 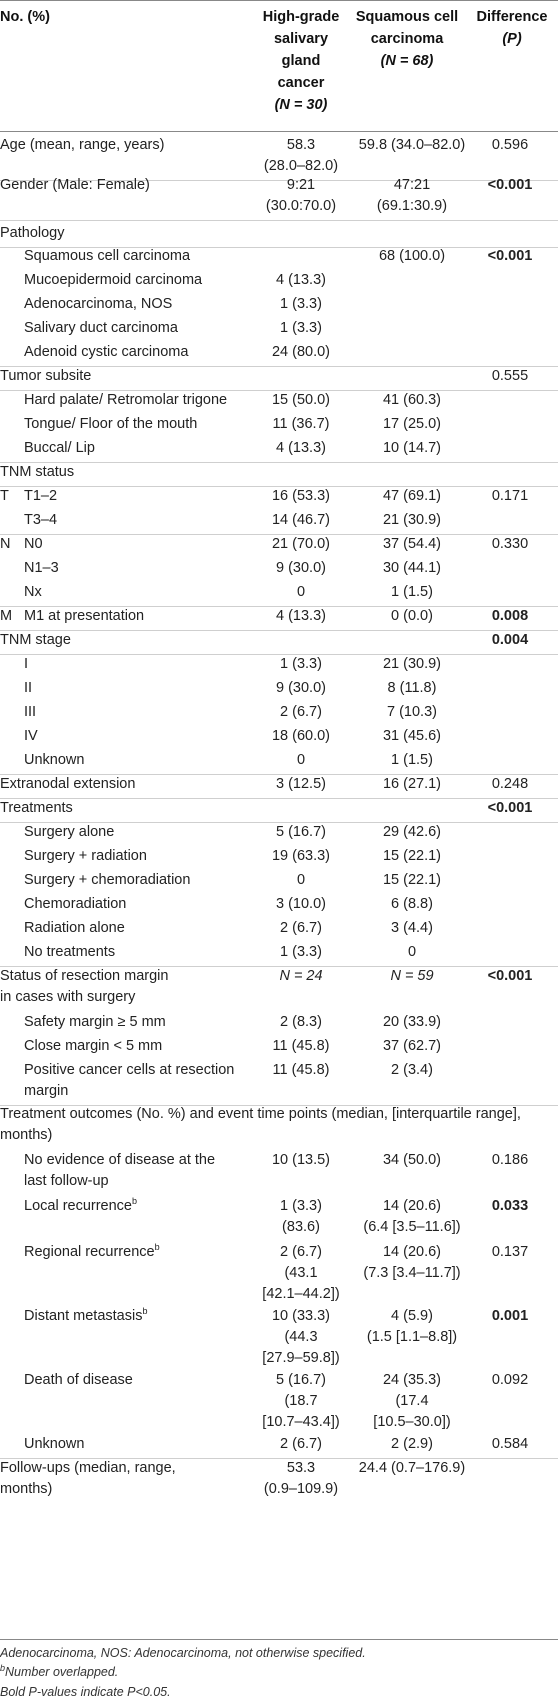 I want to click on row-label: T1–2, so click(x=41, y=496).